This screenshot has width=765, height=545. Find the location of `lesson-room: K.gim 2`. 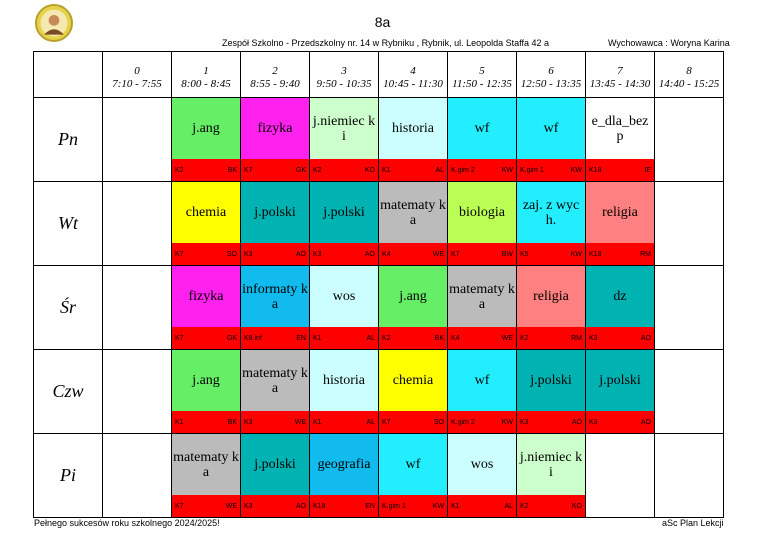

lesson-room: K.gim 2 is located at coordinates (463, 170).